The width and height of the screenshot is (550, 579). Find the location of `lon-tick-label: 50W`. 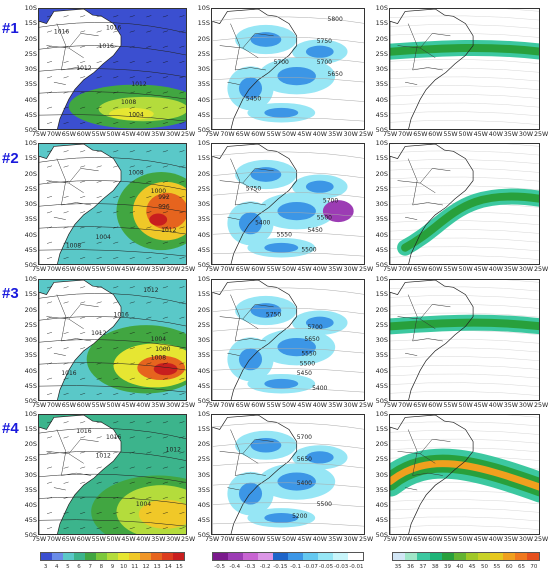

lon-tick-label: 50W is located at coordinates (289, 134).